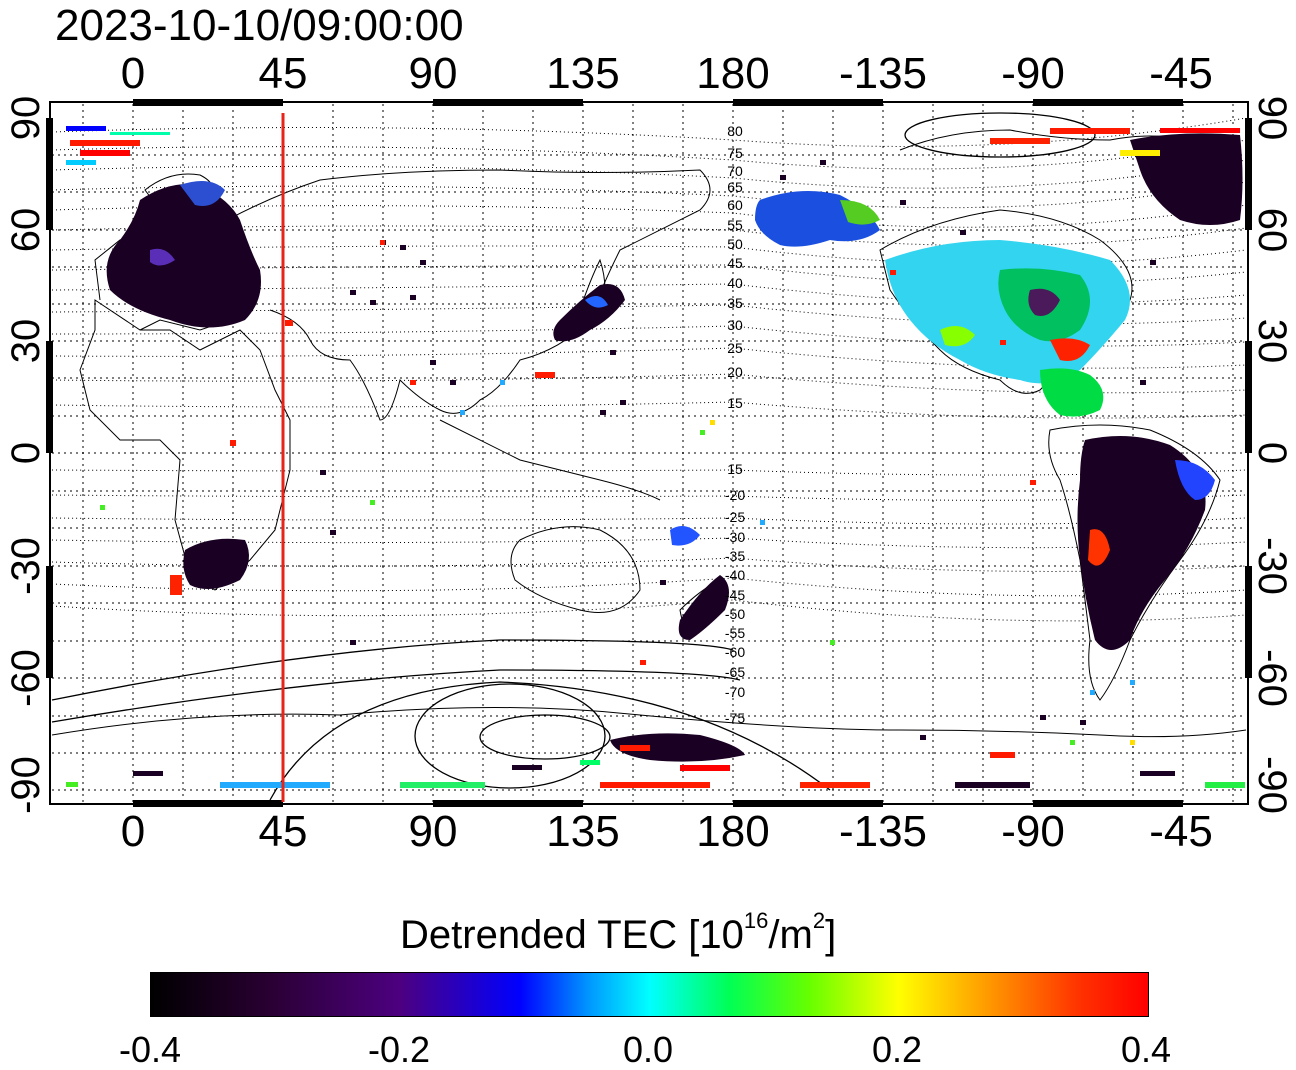 The width and height of the screenshot is (1296, 1070). I want to click on colorbar-title: Detrended TEC [1016/m2], so click(618, 933).